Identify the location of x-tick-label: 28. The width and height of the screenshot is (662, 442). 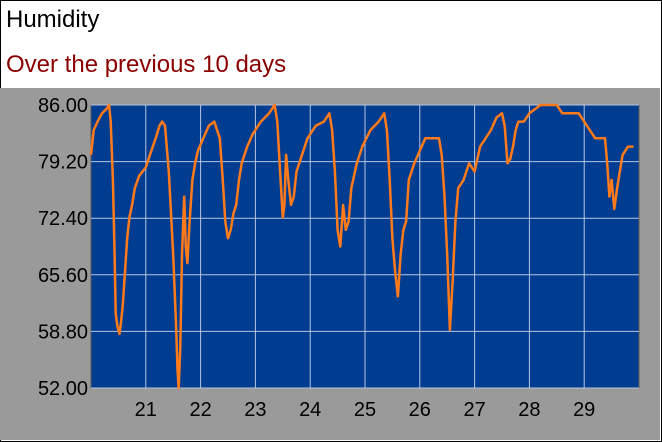
(529, 410).